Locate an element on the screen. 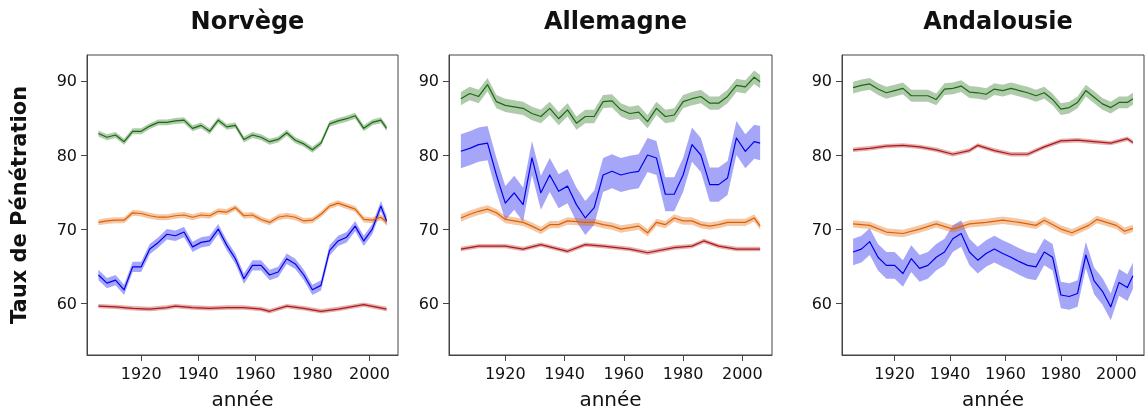  chart-title: Andalousie is located at coordinates (998, 21).